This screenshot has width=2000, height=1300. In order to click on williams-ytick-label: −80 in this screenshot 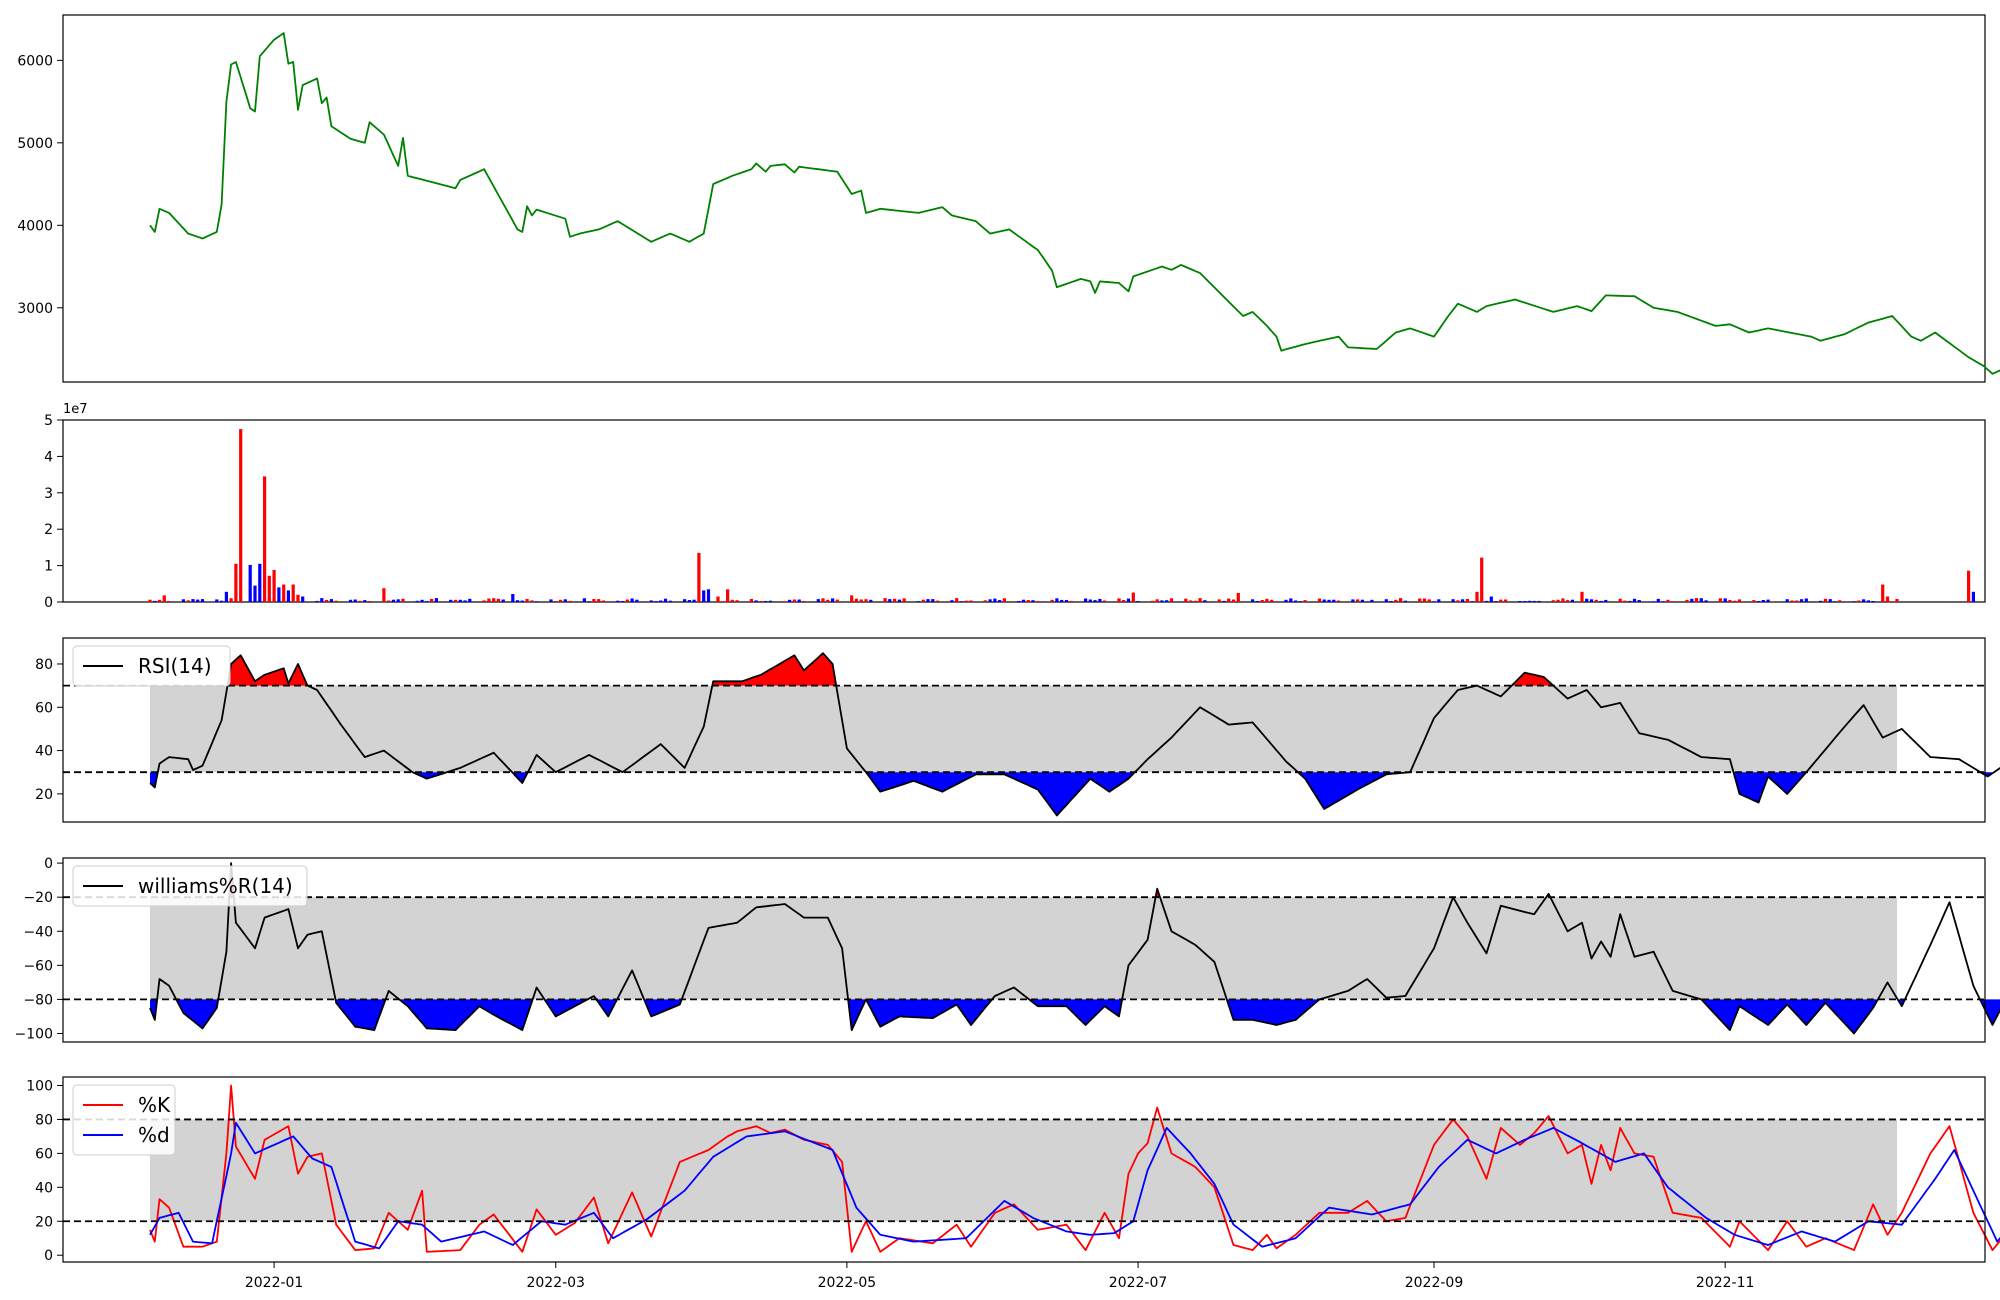, I will do `click(38, 1000)`.